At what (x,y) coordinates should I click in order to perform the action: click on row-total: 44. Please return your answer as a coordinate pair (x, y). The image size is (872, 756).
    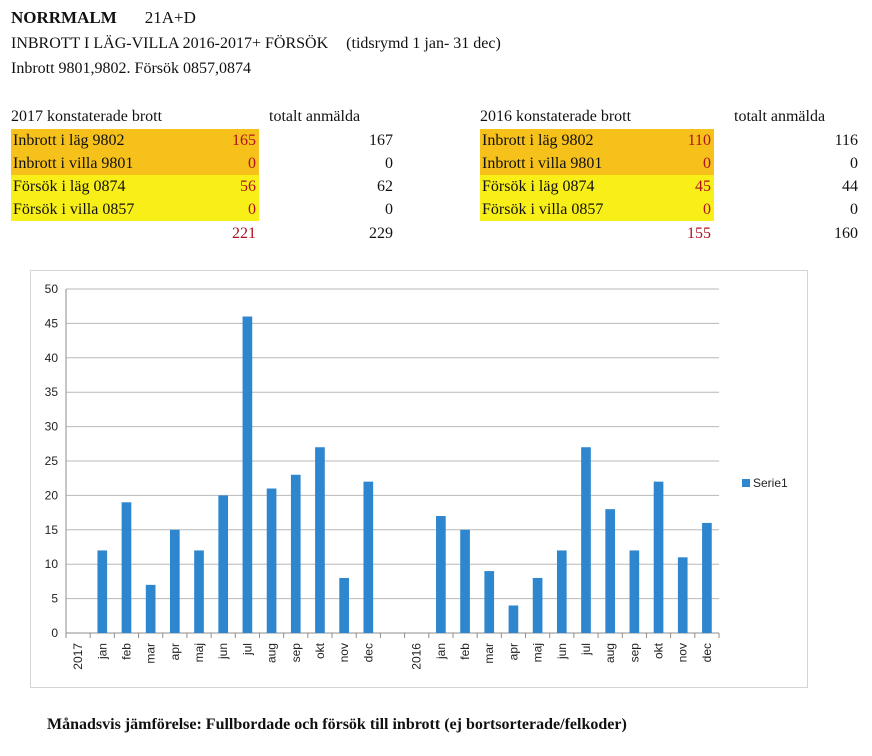
    Looking at the image, I should click on (850, 186).